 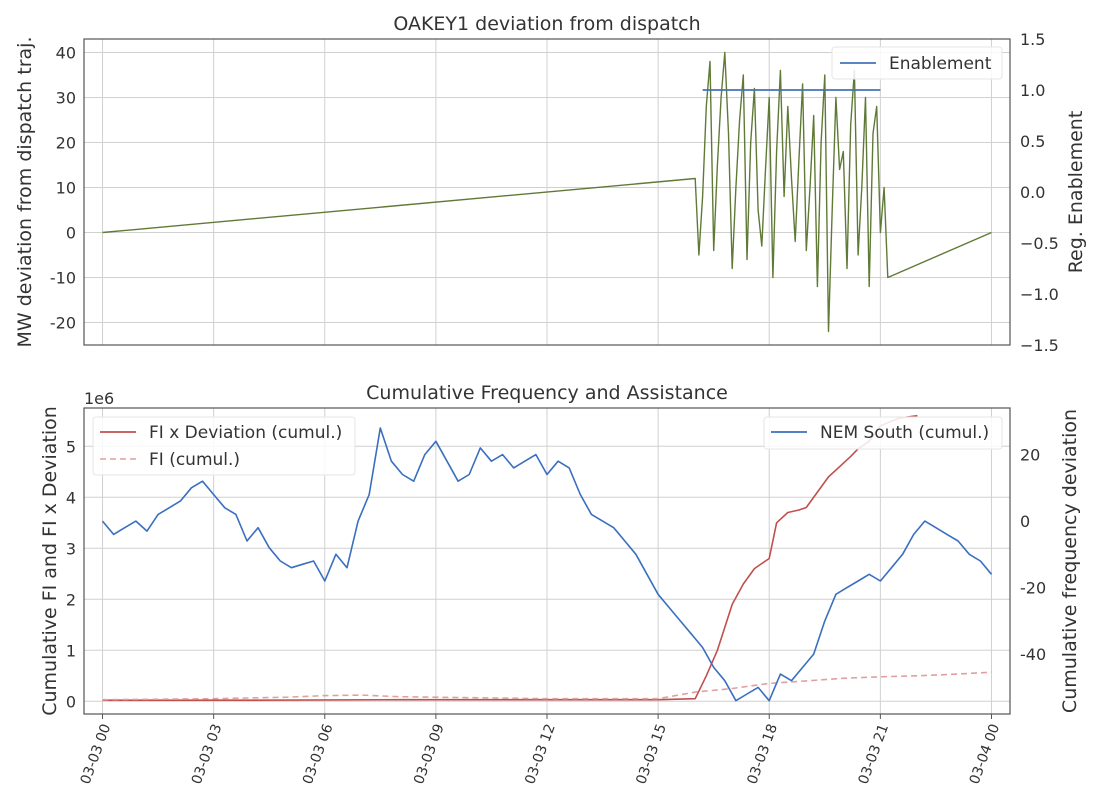 I want to click on top-y2-tick-label: −1.0, so click(x=1039, y=294).